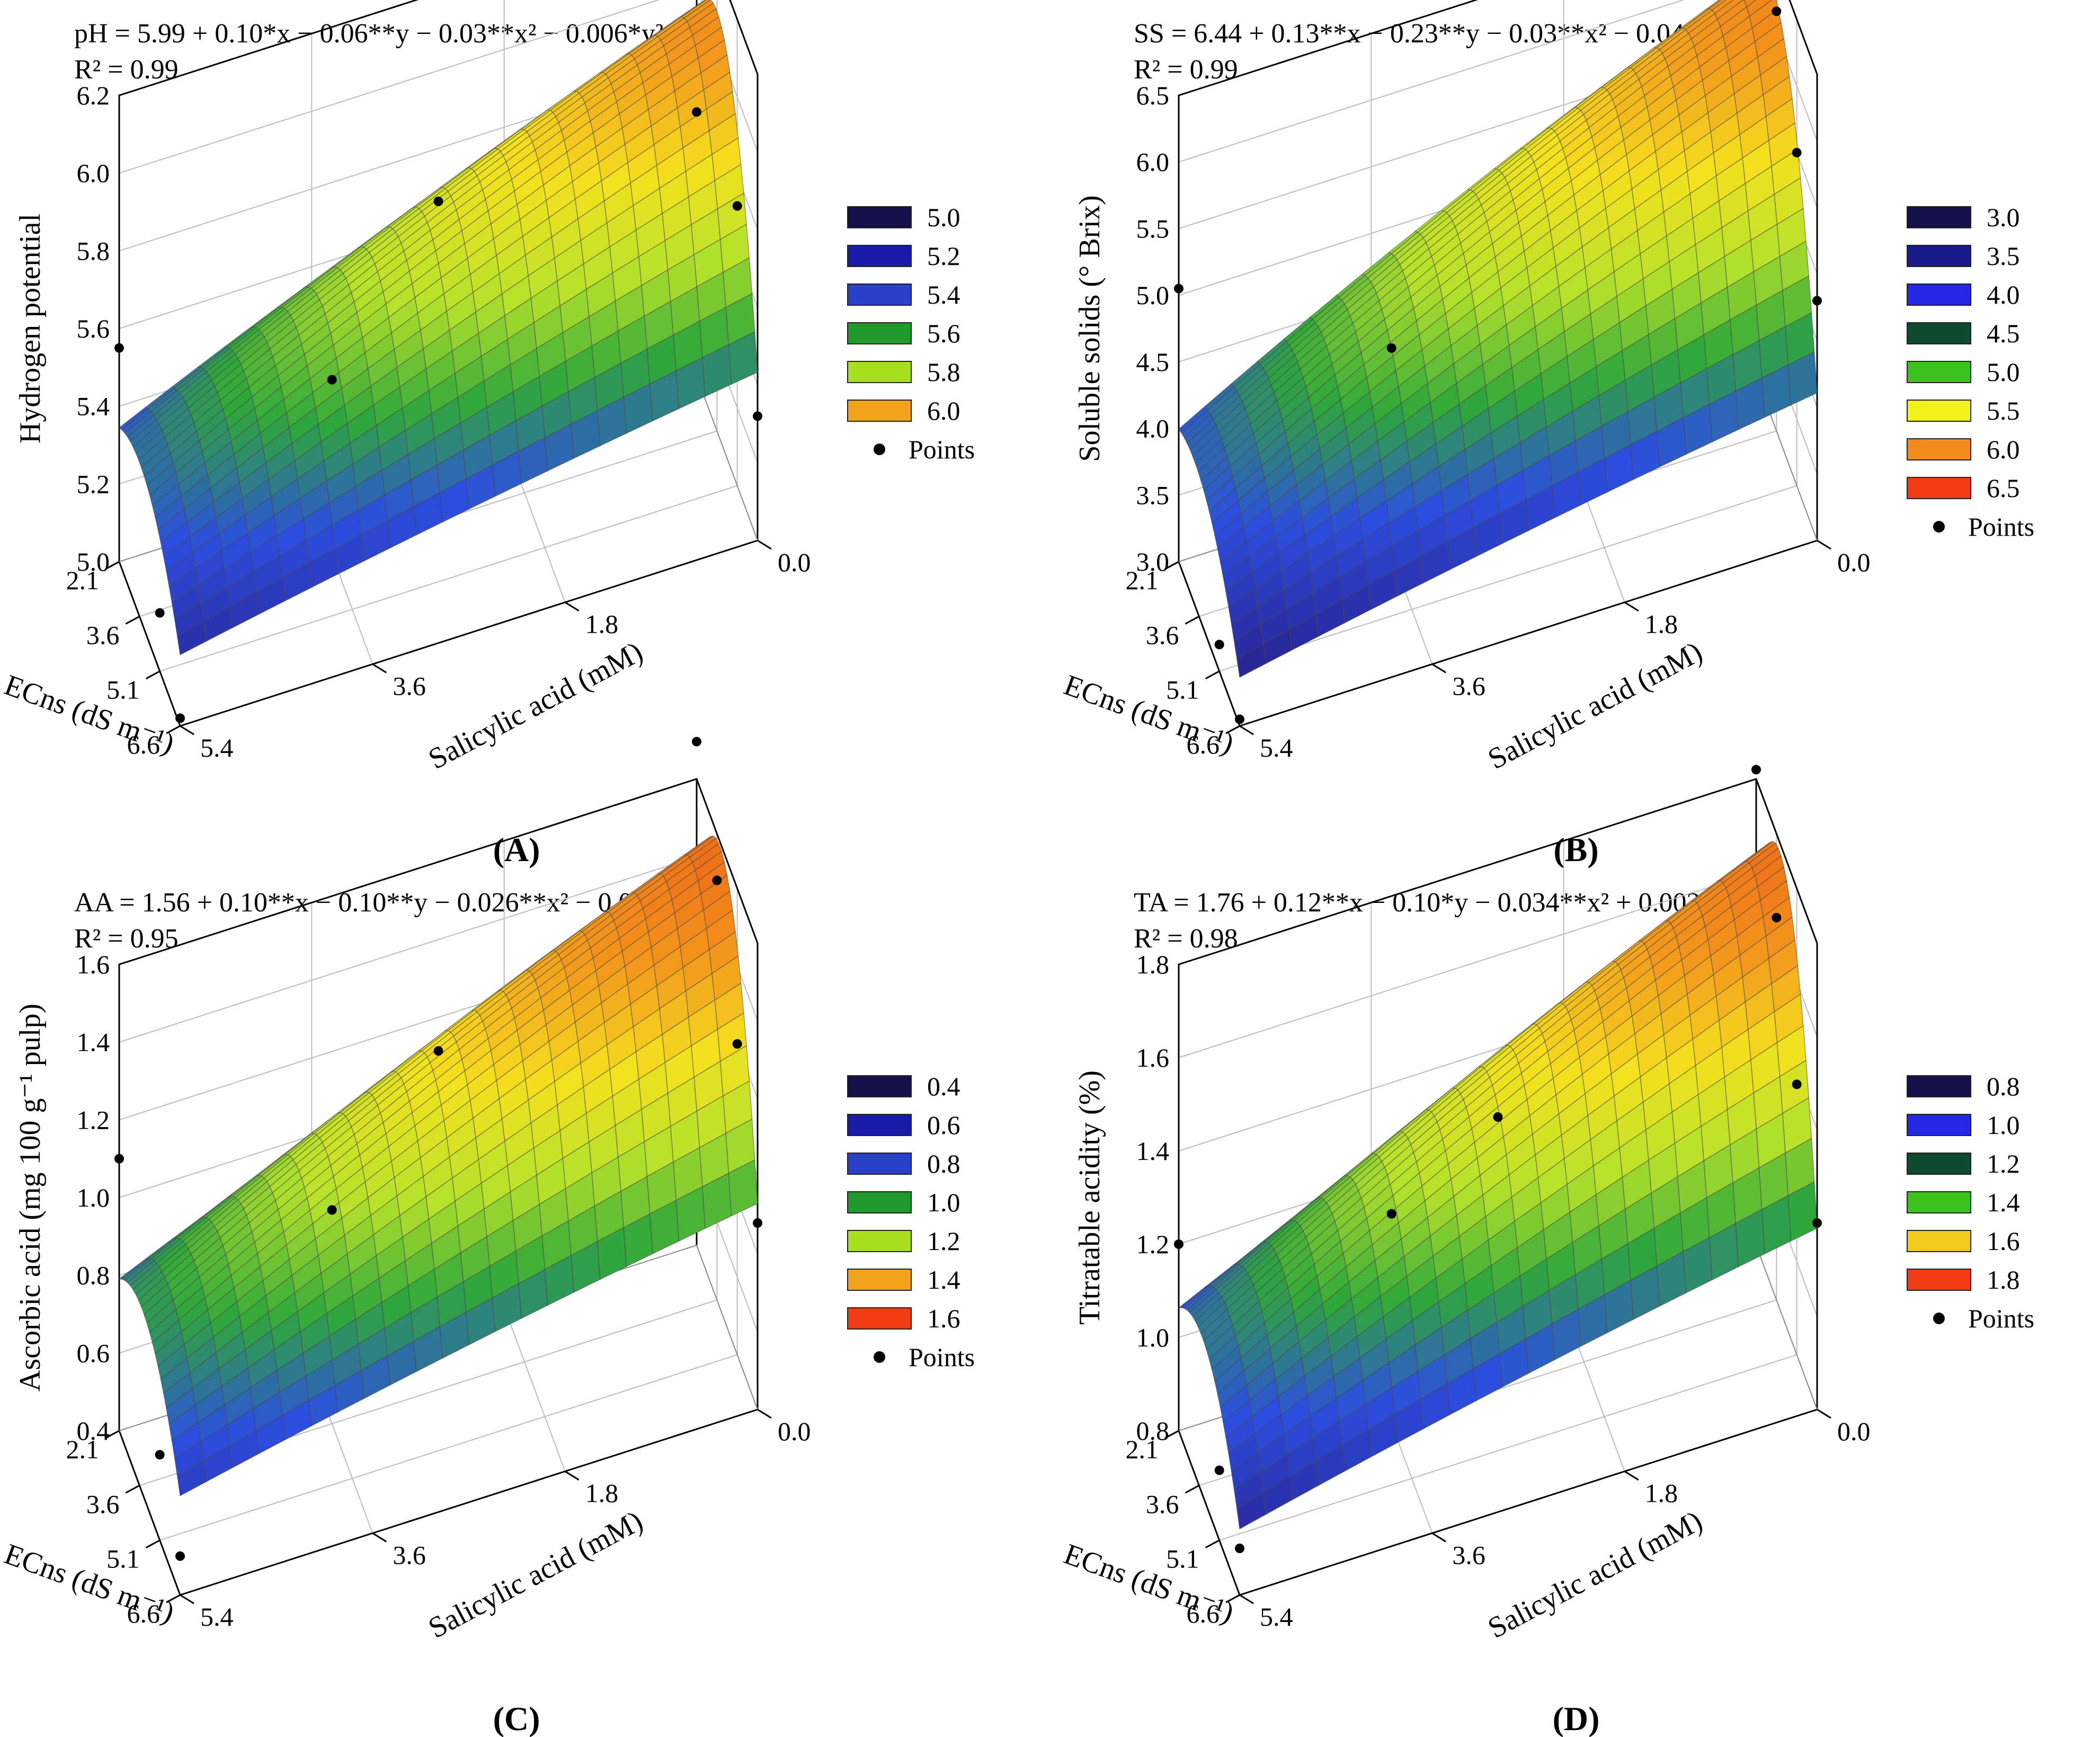 This screenshot has height=1737, width=2100. Describe the element at coordinates (1153, 964) in the screenshot. I see `z-tick-label: 1.8` at that location.